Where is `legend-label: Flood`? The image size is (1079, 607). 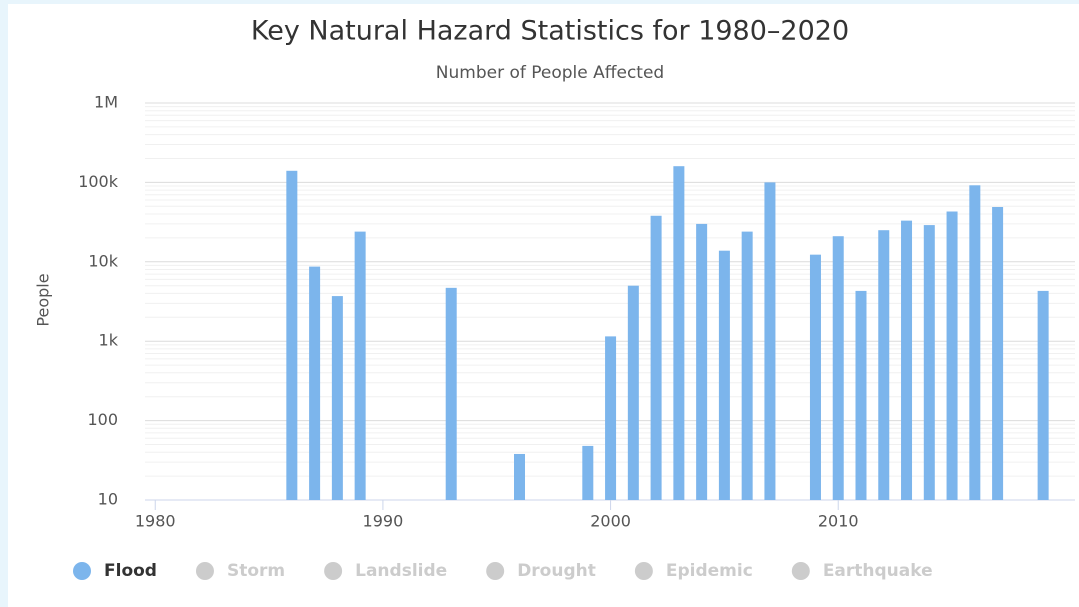
legend-label: Flood is located at coordinates (130, 571).